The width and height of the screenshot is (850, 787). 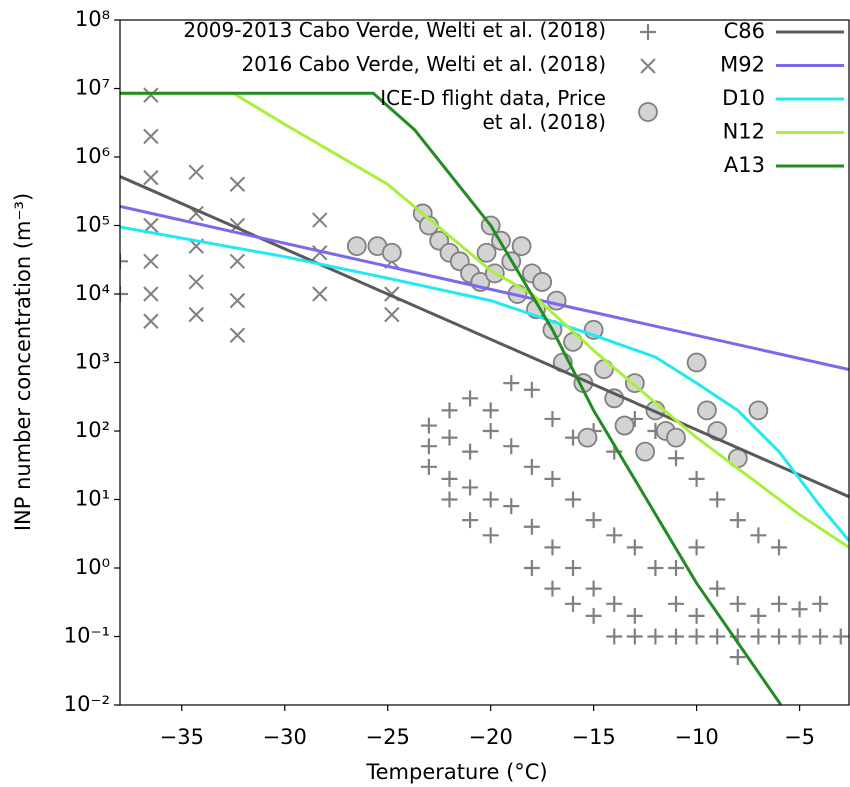 What do you see at coordinates (491, 737) in the screenshot?
I see `x-tick-label: −20` at bounding box center [491, 737].